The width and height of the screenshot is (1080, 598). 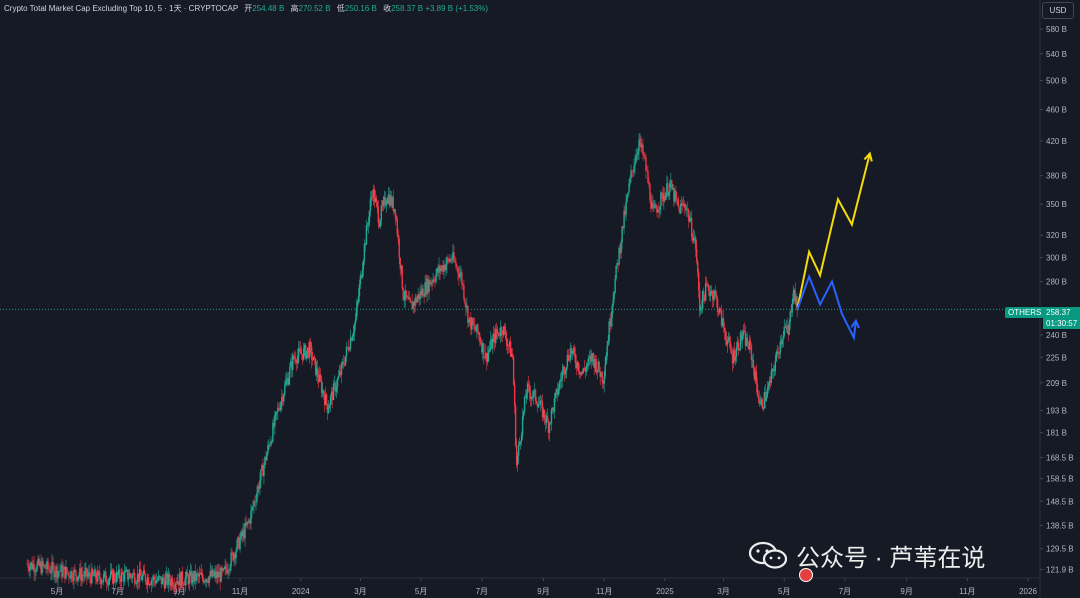 What do you see at coordinates (360, 591) in the screenshot?
I see `x-tick-label: 3月` at bounding box center [360, 591].